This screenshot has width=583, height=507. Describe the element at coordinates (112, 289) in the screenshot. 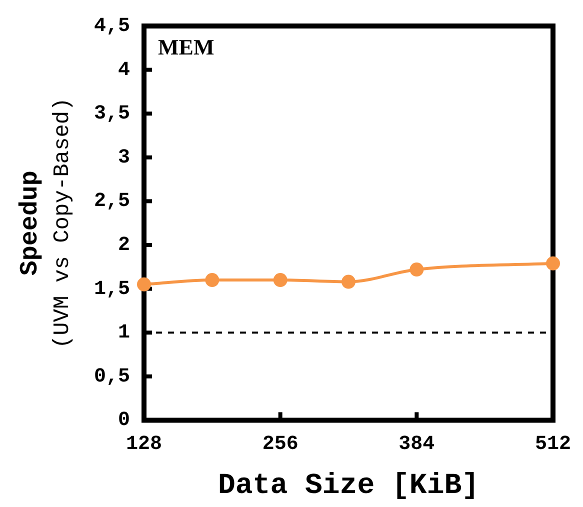

I see `y-tick-label: 1,5` at that location.